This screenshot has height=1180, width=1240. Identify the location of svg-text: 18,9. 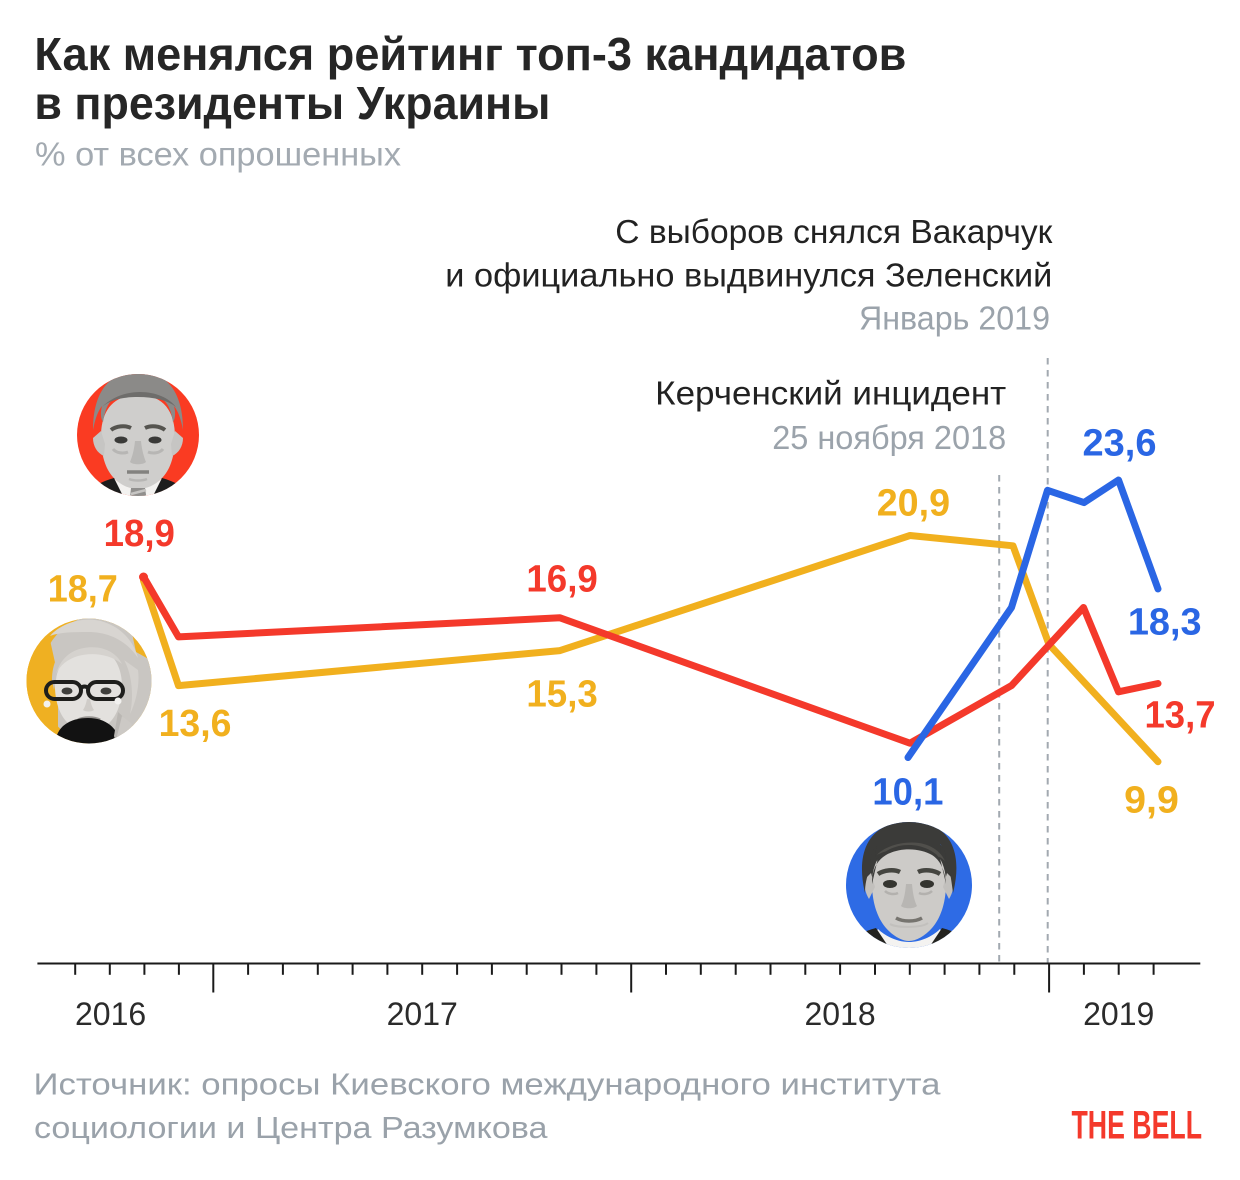
(139, 534).